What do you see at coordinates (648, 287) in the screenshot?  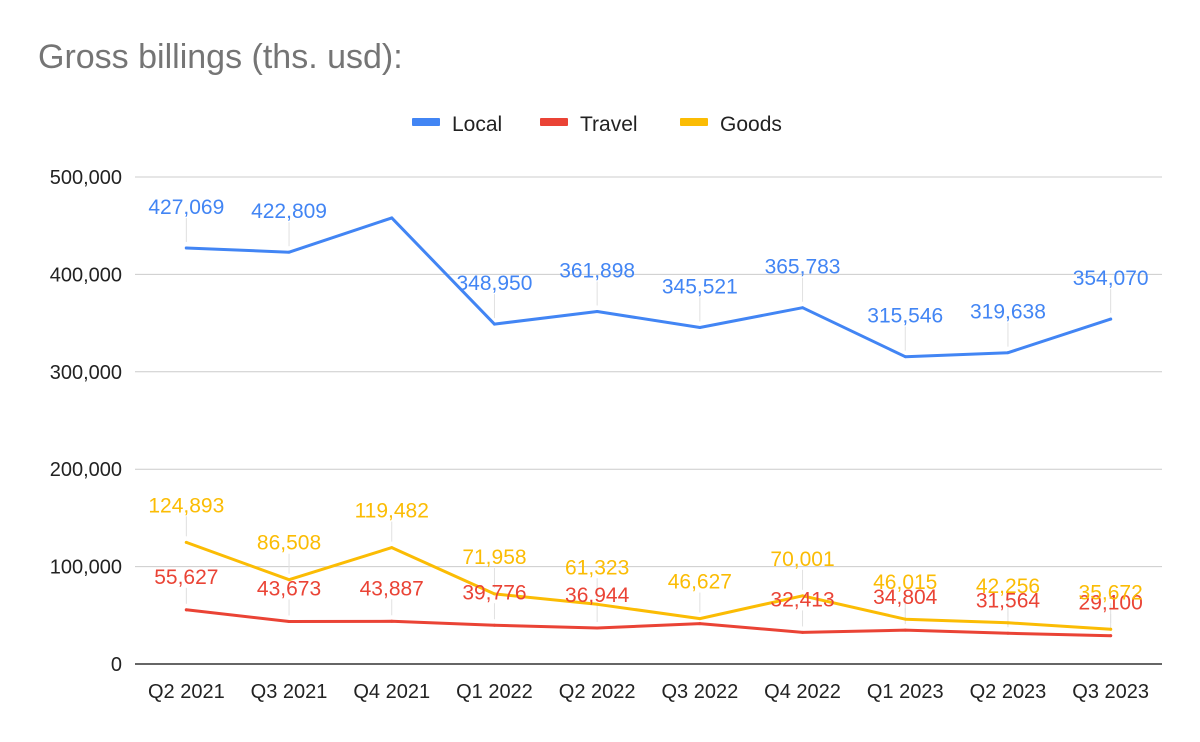 I see `series-line-local` at bounding box center [648, 287].